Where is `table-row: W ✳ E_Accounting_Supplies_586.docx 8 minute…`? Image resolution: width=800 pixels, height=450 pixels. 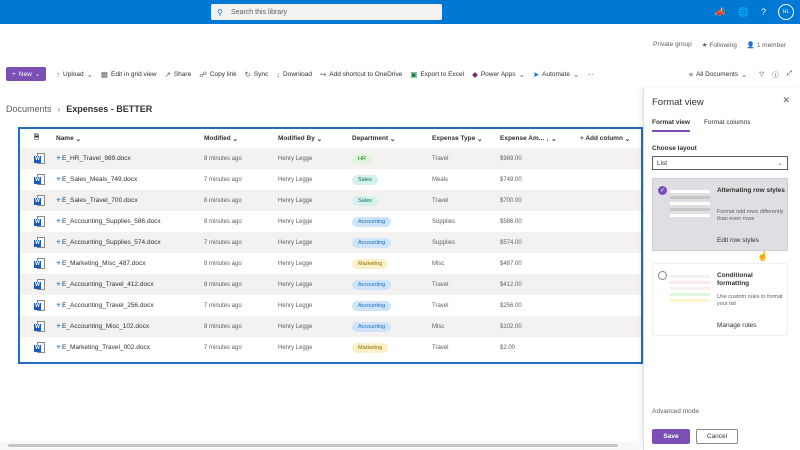 table-row: W ✳ E_Accounting_Supplies_586.docx 8 minute… is located at coordinates (330, 221).